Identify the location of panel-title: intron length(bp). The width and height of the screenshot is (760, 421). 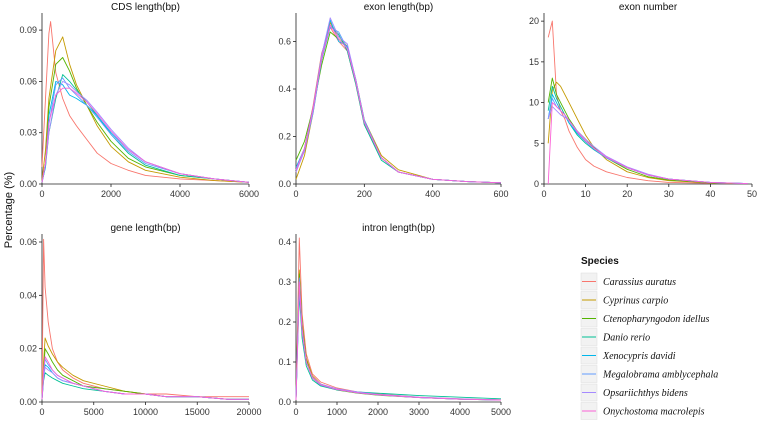
(398, 228).